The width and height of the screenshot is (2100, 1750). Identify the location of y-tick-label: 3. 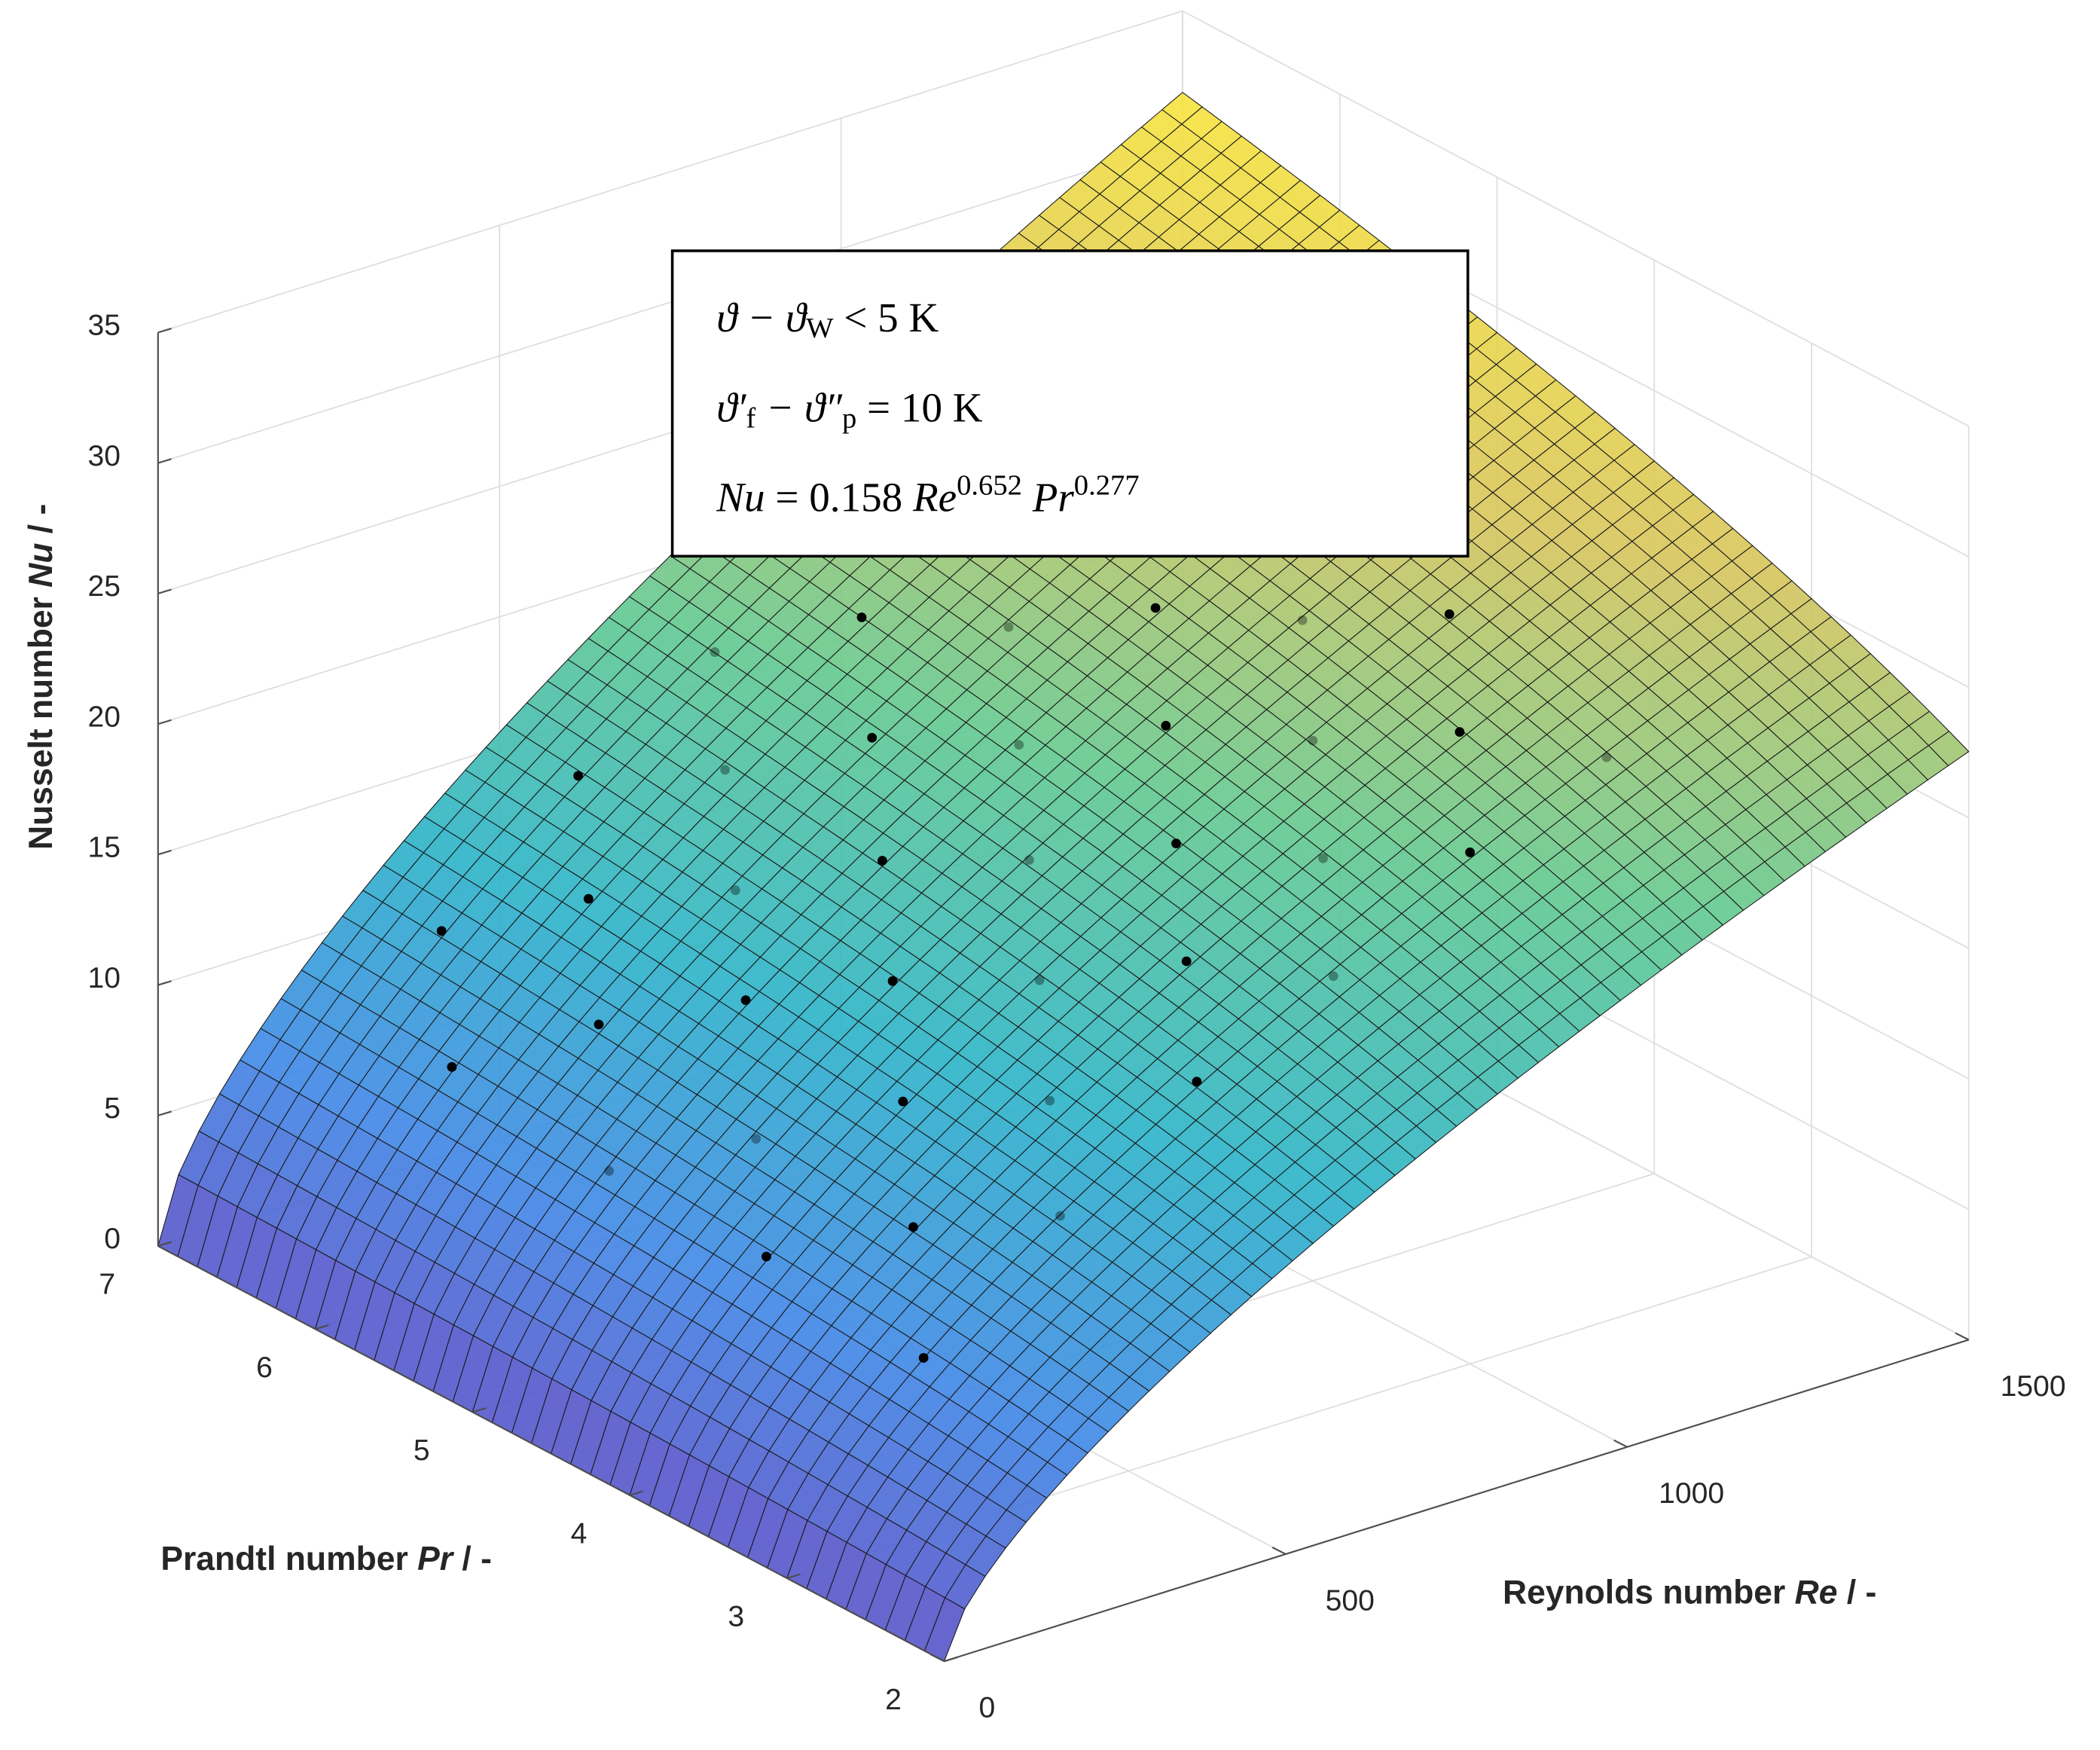
(736, 1617).